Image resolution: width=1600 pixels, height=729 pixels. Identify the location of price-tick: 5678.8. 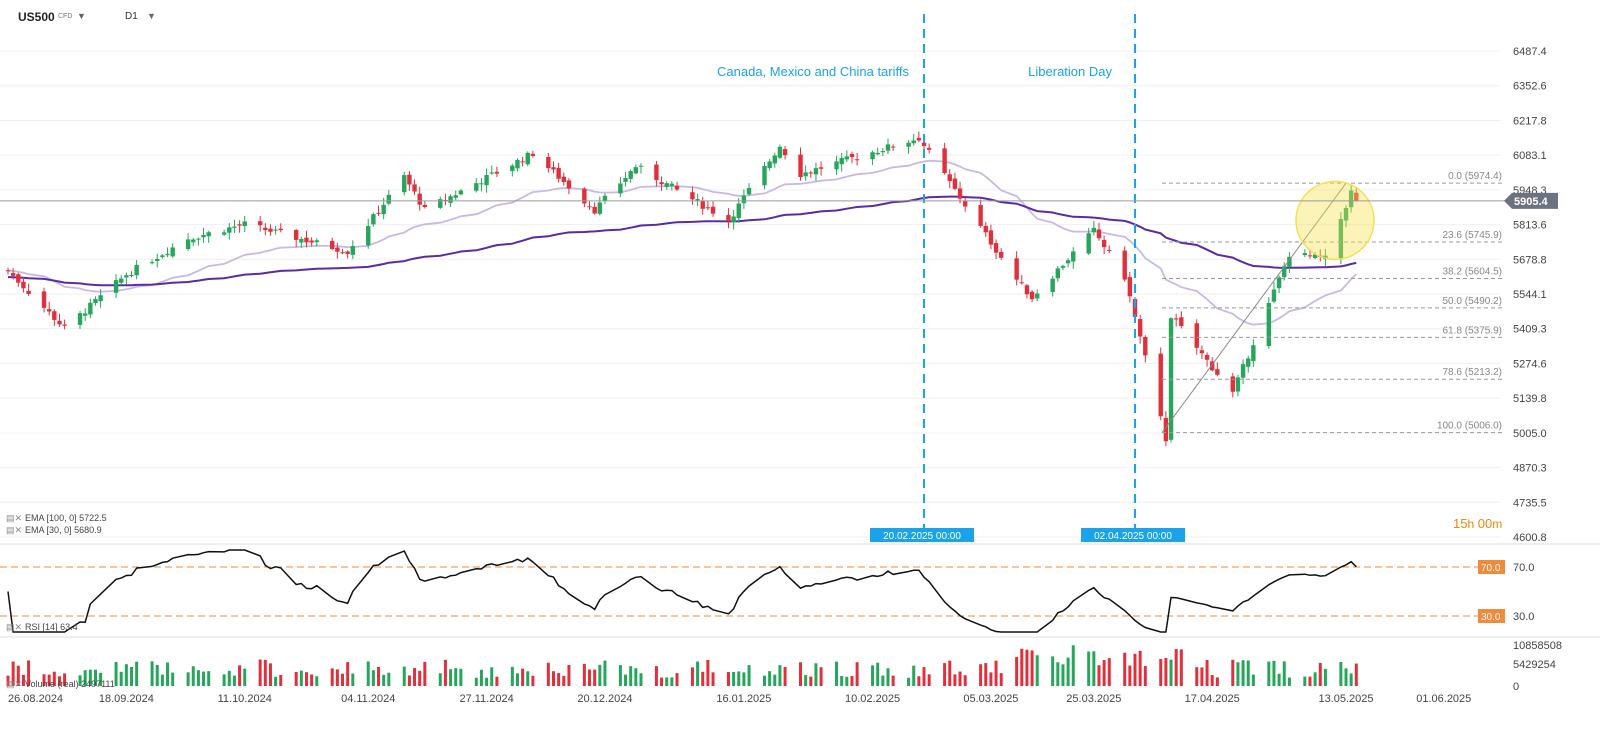
(1530, 260).